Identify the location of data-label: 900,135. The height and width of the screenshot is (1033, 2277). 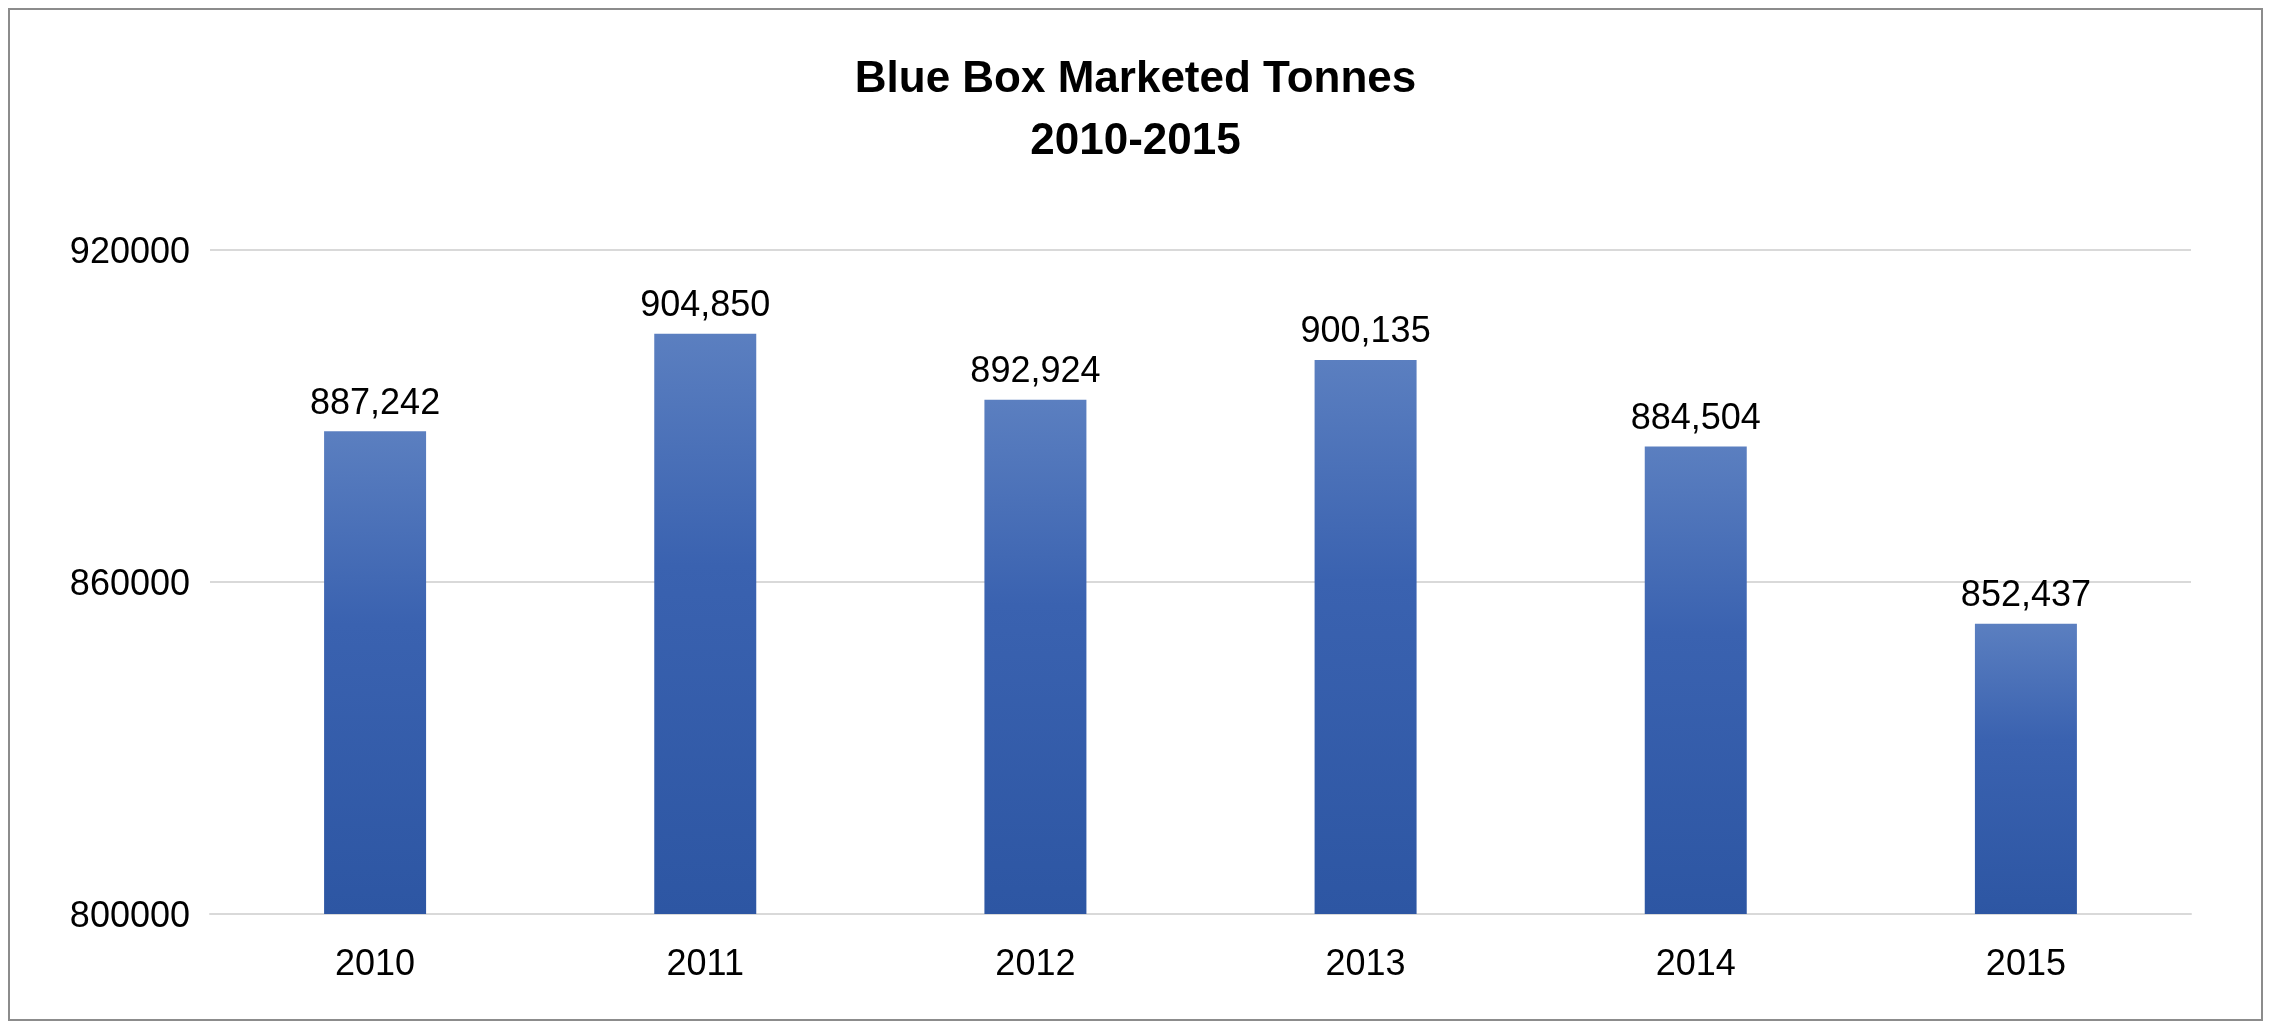
(1365, 330).